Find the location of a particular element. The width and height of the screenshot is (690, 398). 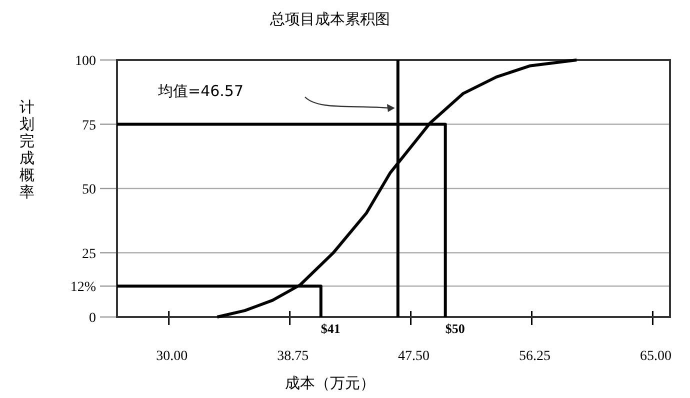

x-tick-label: 30.00 is located at coordinates (172, 356).